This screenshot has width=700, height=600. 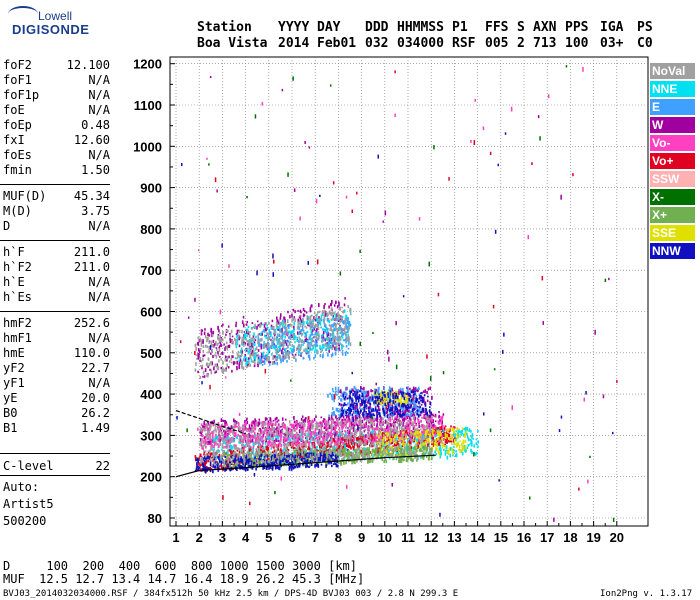 I want to click on hdr-value-station: Boa Vista, so click(x=232, y=43).